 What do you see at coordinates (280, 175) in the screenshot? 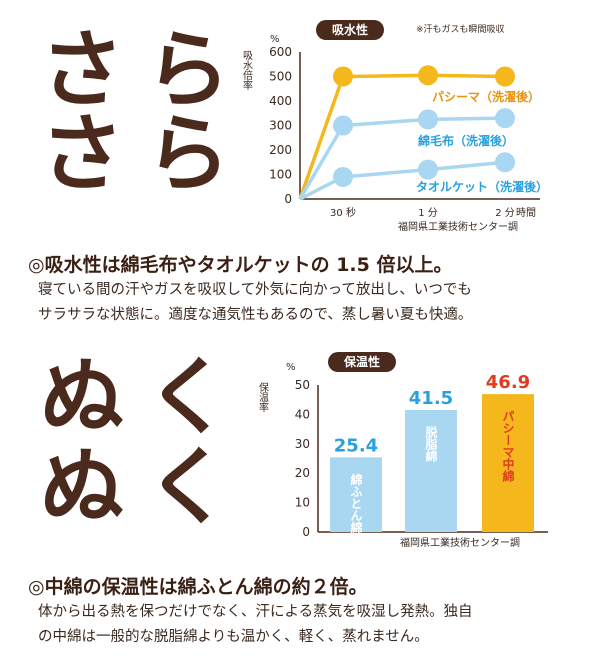
I see `y-tick-label: 100` at bounding box center [280, 175].